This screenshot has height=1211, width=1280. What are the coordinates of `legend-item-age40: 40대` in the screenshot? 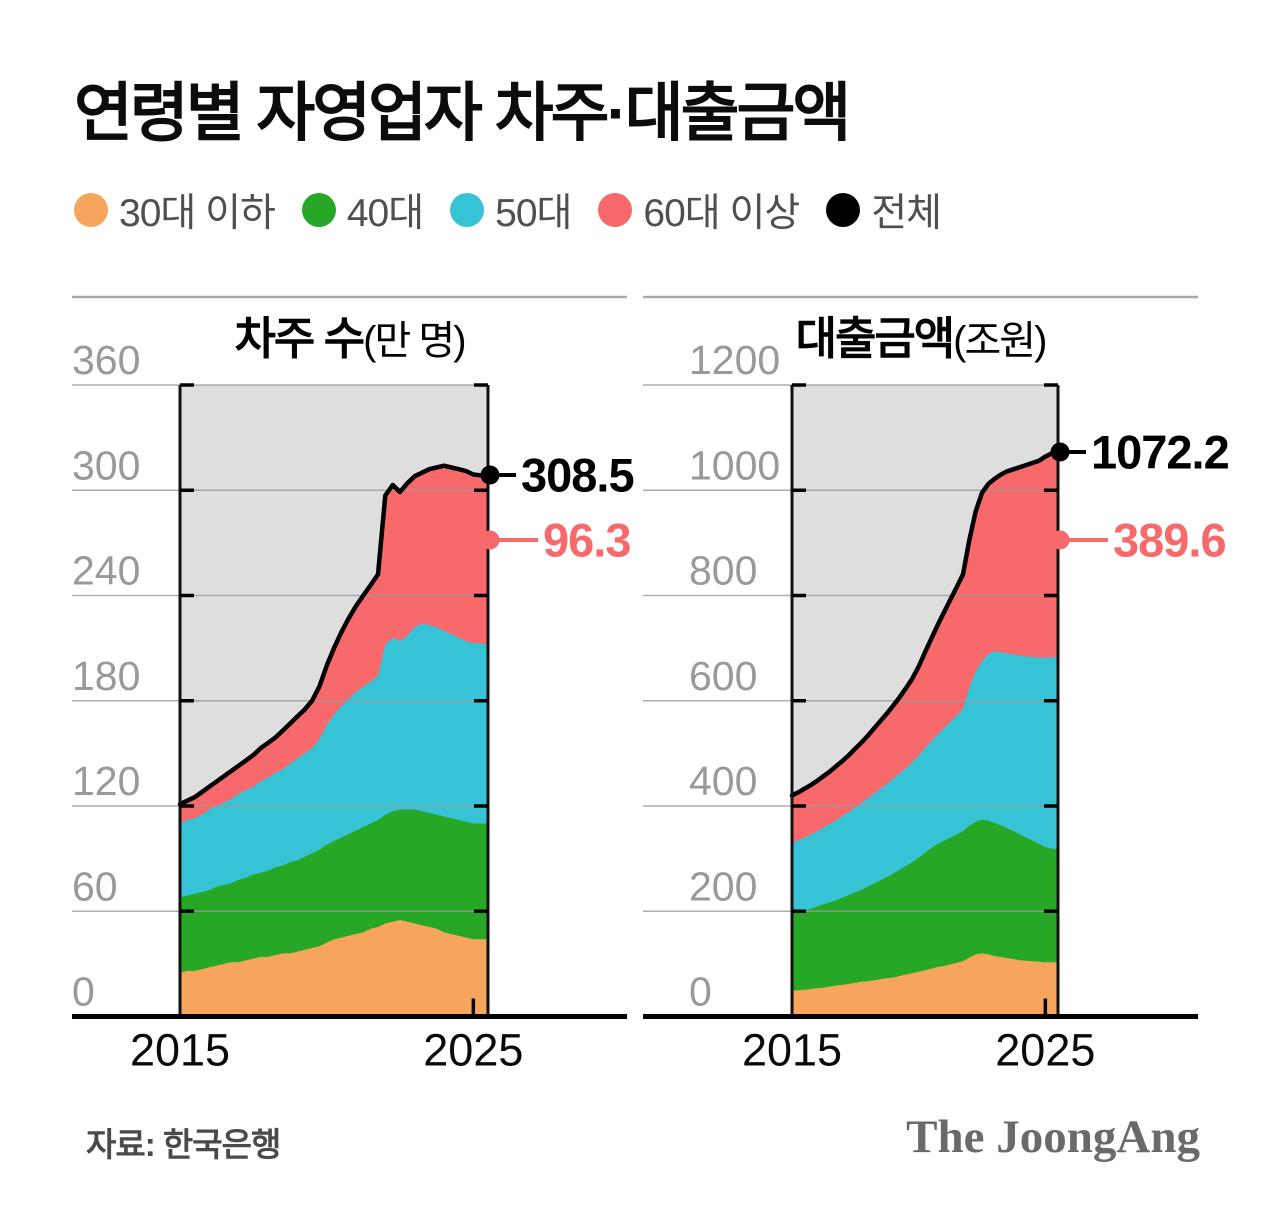 It's located at (362, 210).